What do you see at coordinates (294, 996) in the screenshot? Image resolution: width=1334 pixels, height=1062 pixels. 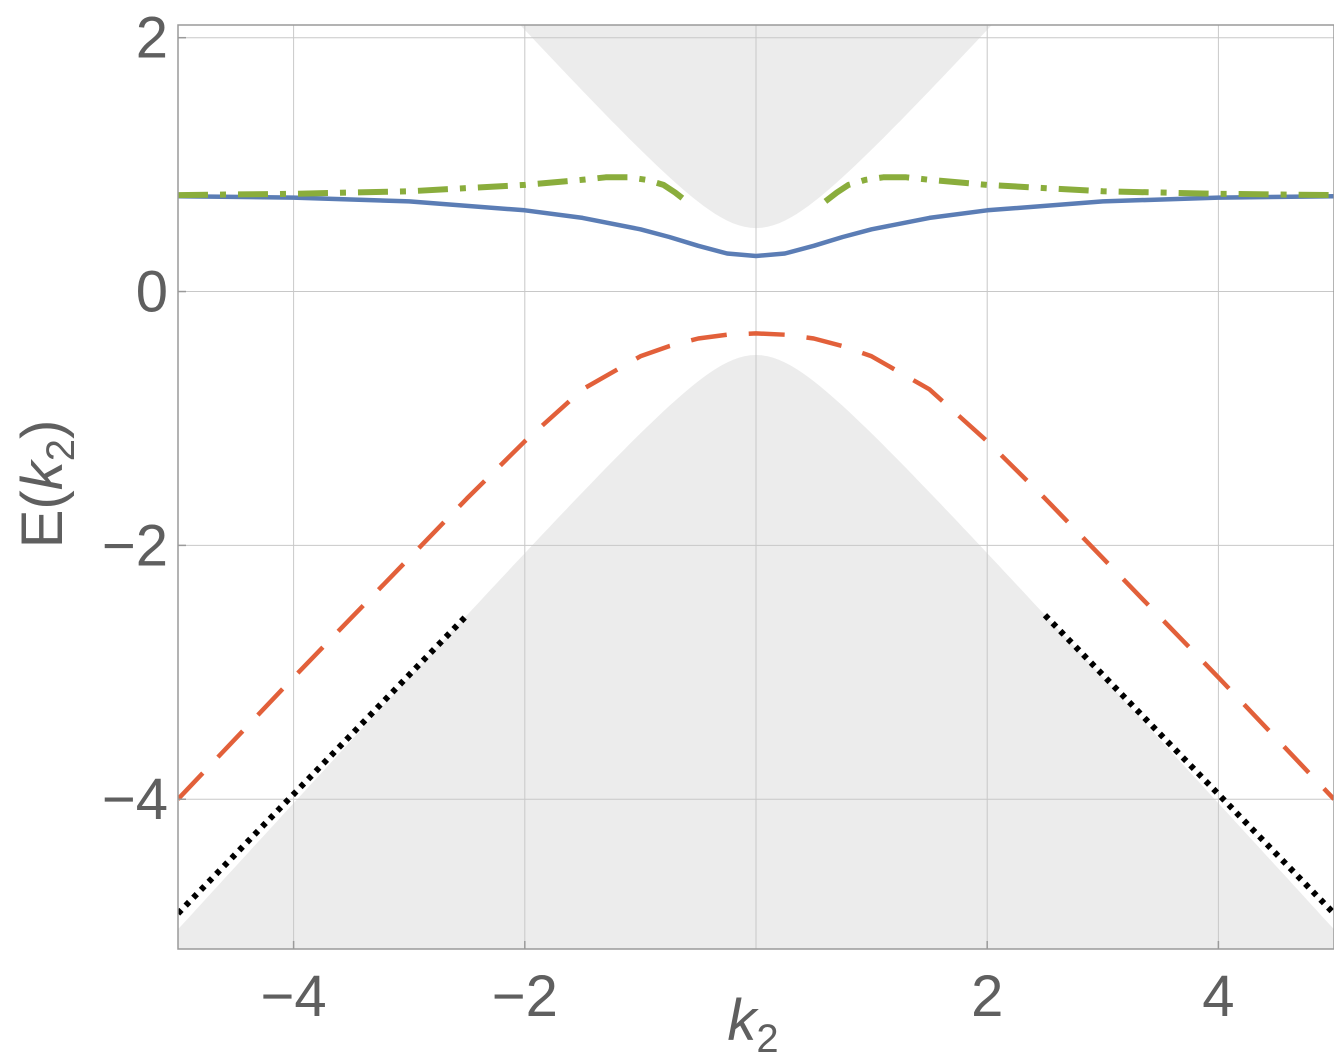 I see `x-tick-label: −4` at bounding box center [294, 996].